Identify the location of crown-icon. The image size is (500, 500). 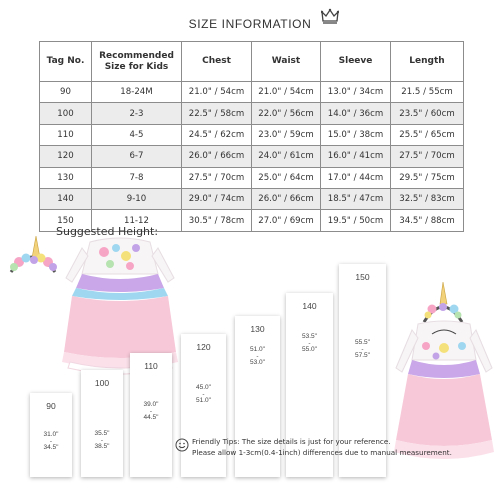
(330, 16).